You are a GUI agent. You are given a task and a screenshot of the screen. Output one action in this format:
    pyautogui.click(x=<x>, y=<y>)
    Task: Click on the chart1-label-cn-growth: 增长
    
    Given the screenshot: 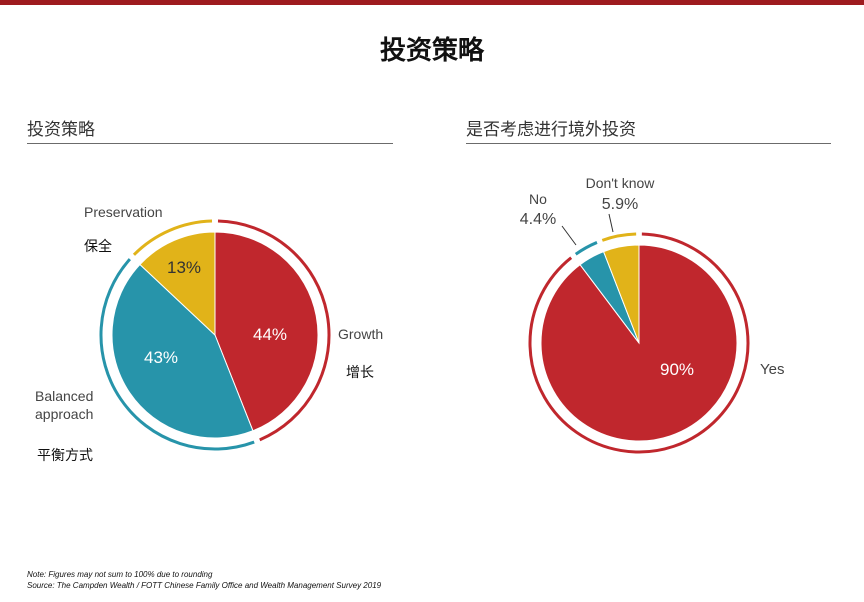 What is the action you would take?
    pyautogui.click(x=360, y=373)
    